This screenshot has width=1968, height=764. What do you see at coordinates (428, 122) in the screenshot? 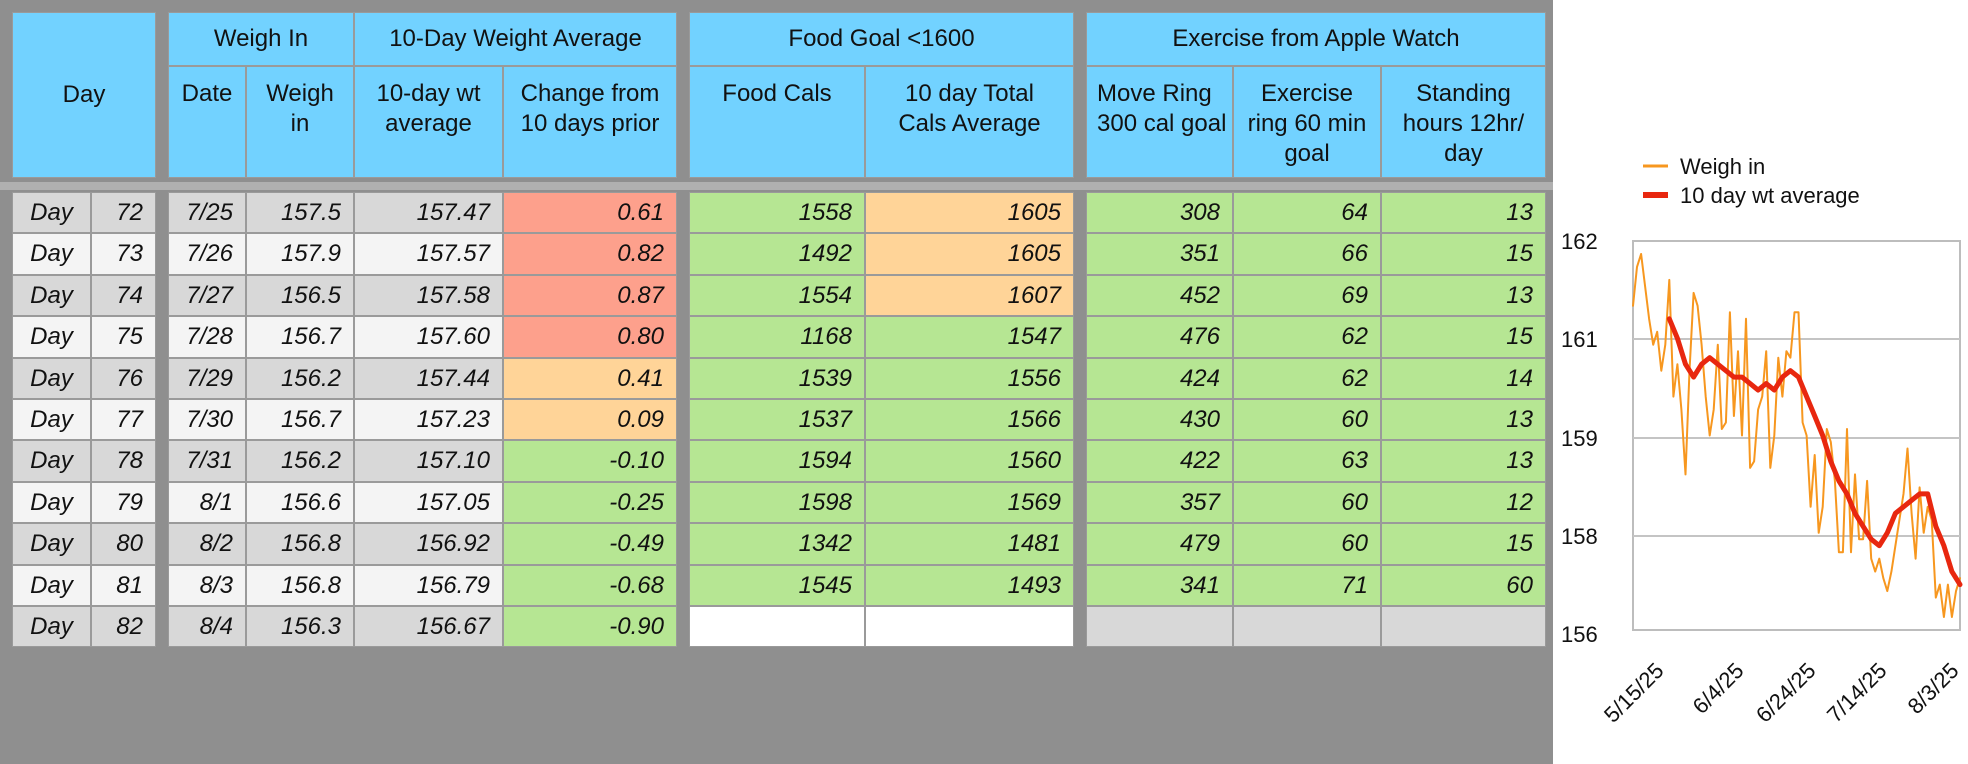
I see `header-ten-day-avg: 10-day wt average` at bounding box center [428, 122].